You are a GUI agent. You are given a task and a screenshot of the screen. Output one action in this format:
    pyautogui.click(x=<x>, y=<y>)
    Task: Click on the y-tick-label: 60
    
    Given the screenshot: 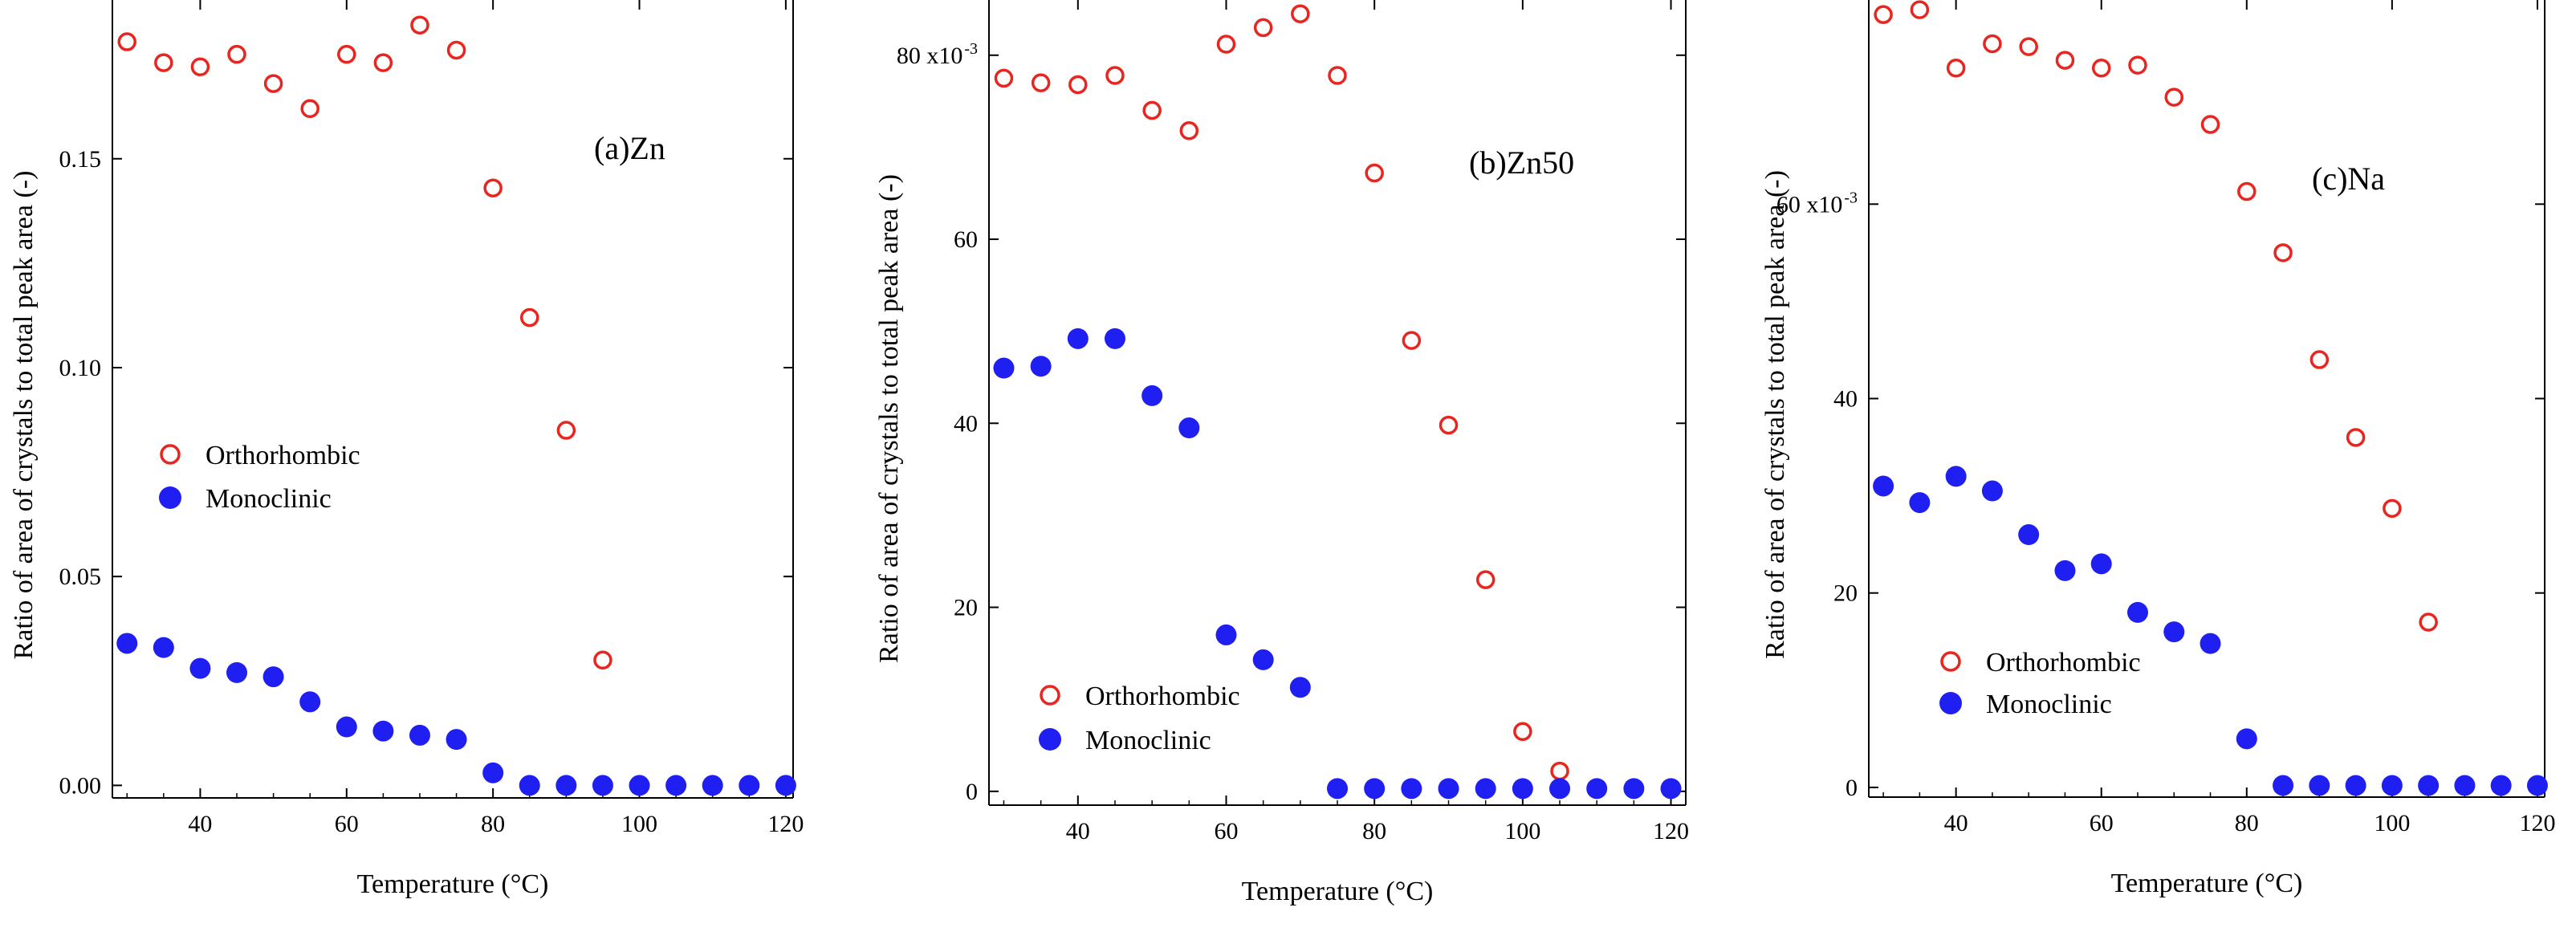 What is the action you would take?
    pyautogui.click(x=966, y=239)
    